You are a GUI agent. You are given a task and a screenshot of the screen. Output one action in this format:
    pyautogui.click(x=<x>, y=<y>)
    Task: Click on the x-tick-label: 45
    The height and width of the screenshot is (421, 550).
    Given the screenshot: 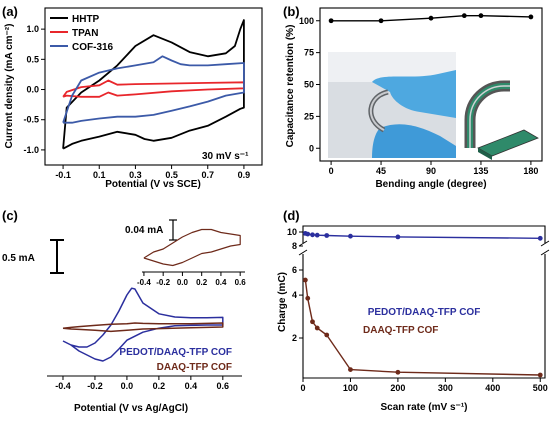 What is the action you would take?
    pyautogui.click(x=381, y=171)
    